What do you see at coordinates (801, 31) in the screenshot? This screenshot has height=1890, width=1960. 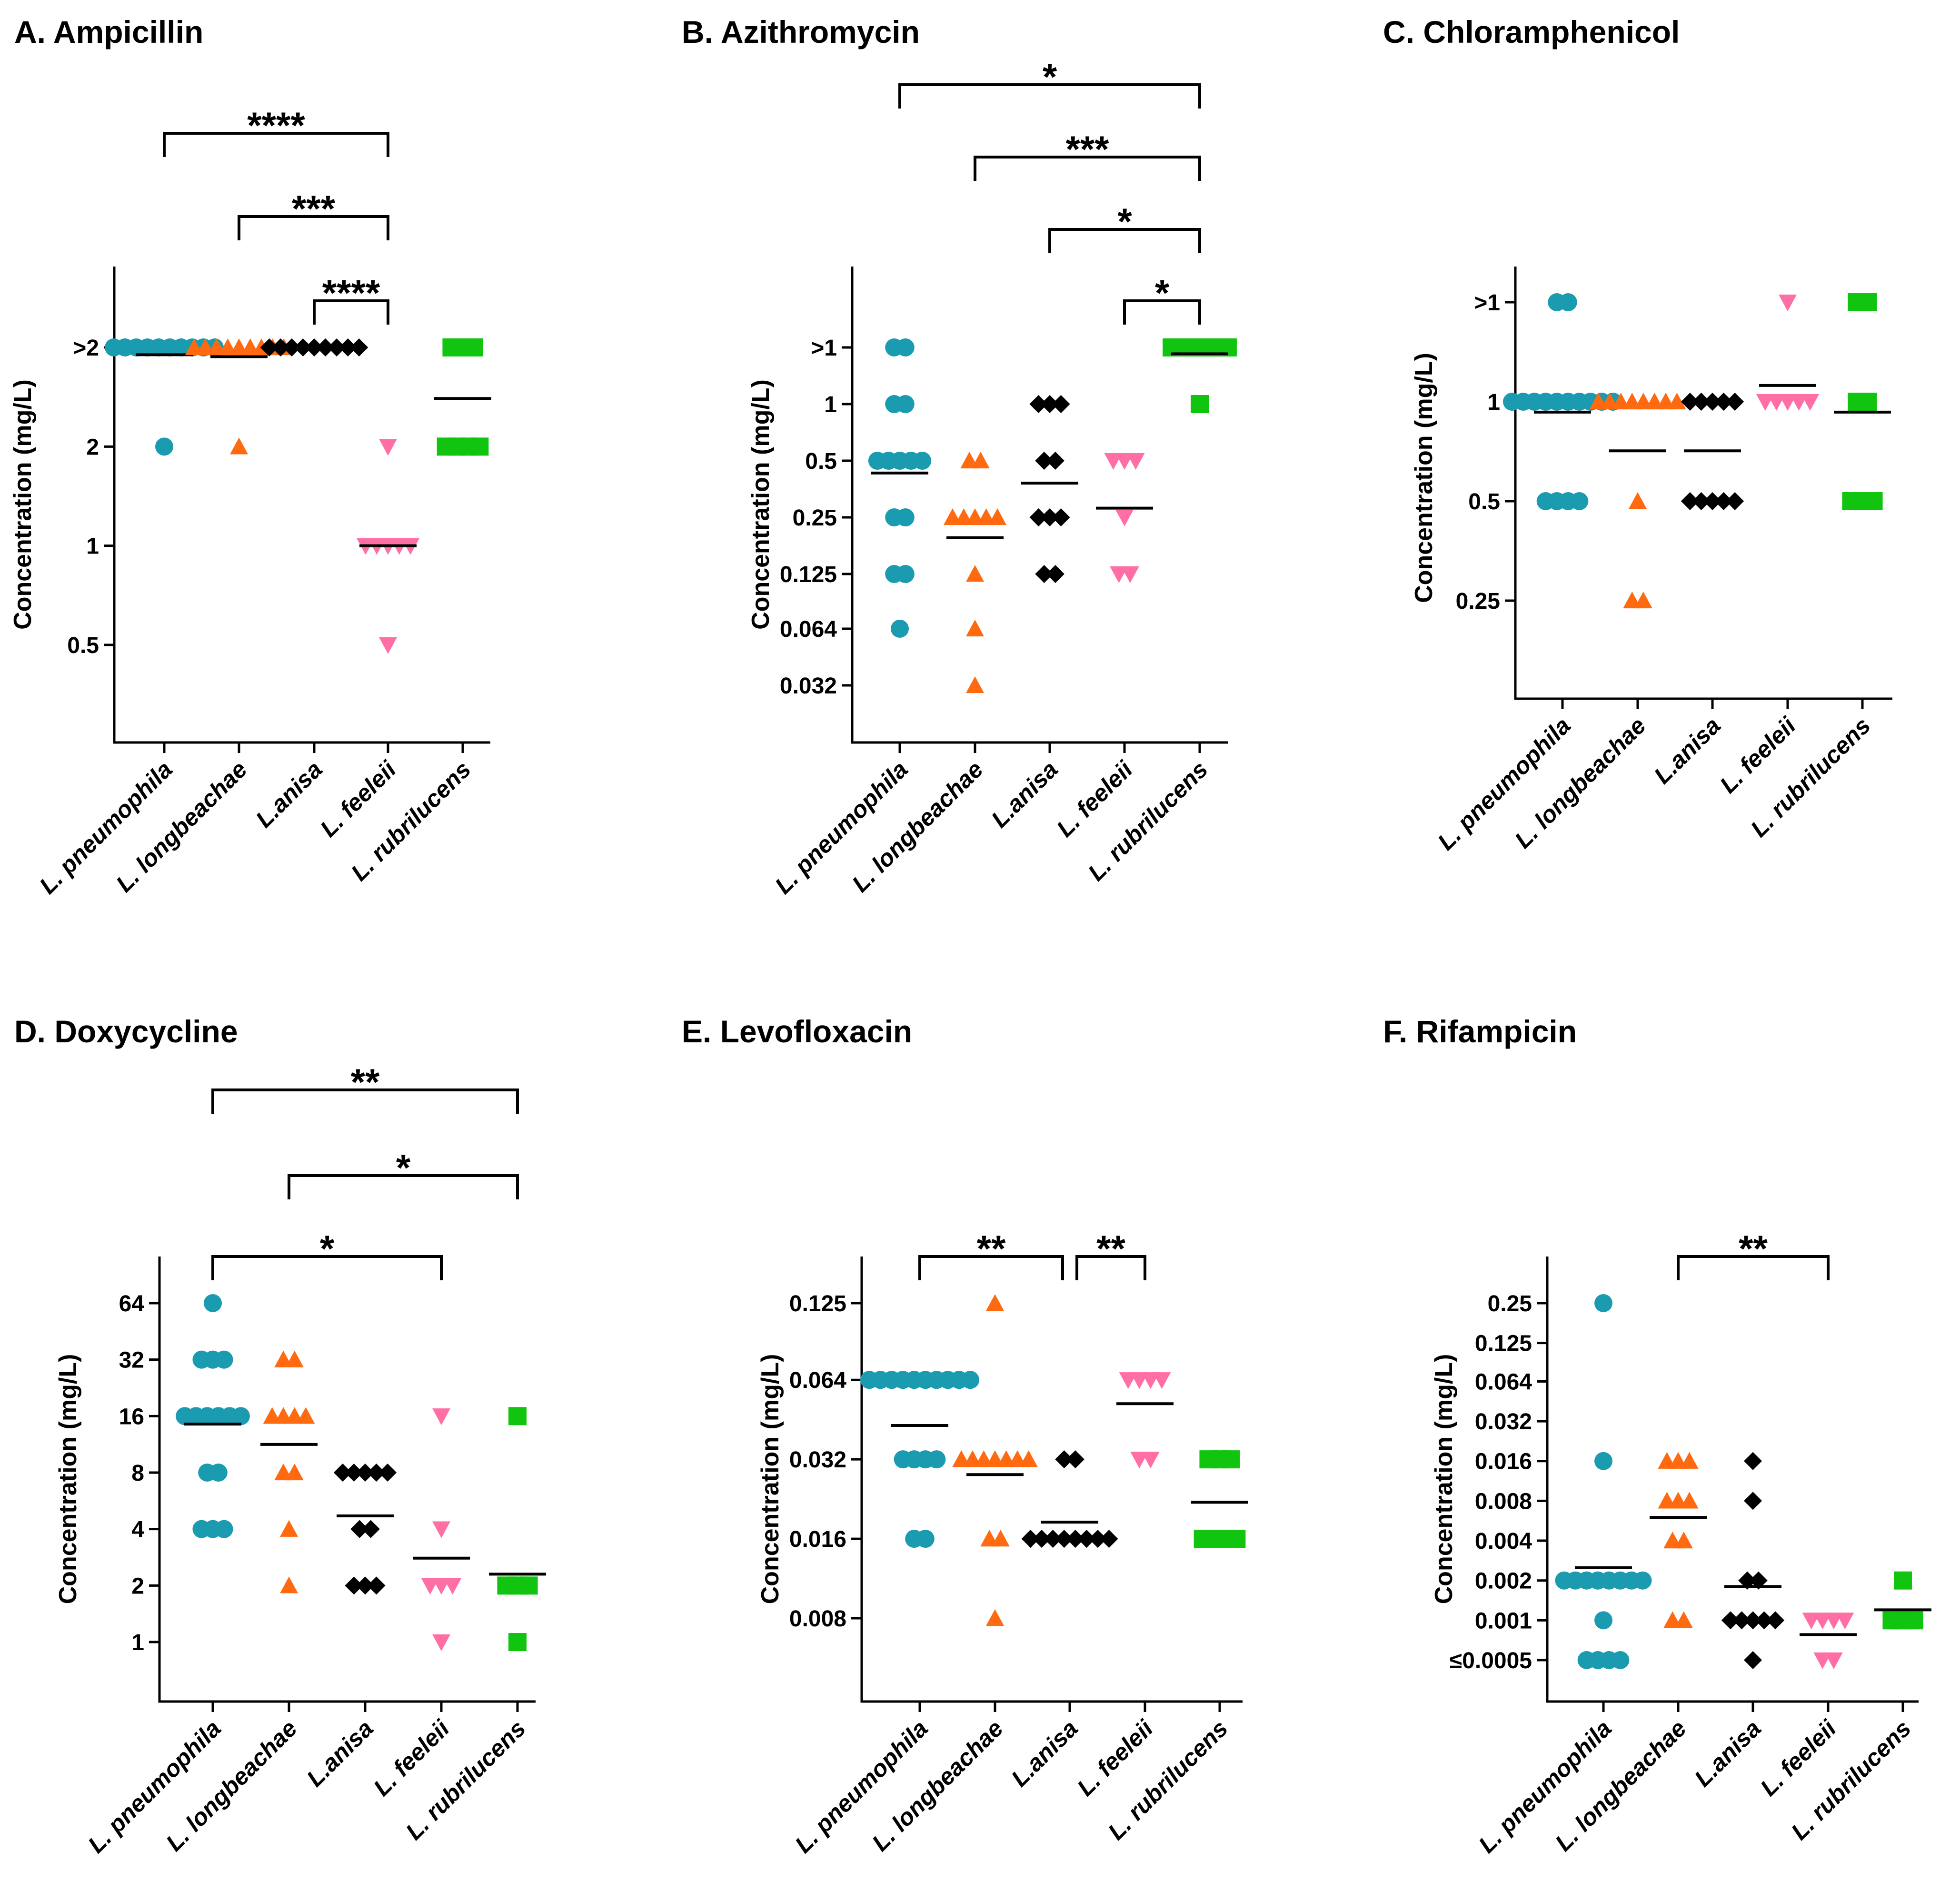 I see `panel-title: B. Azithromycin` at bounding box center [801, 31].